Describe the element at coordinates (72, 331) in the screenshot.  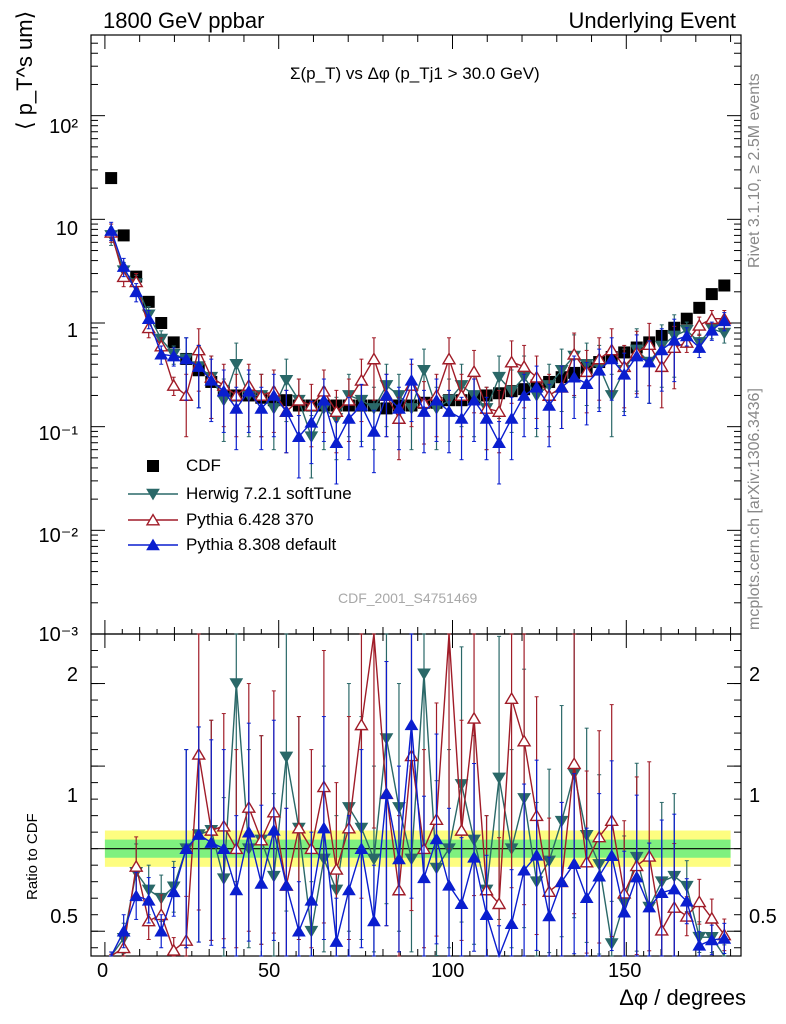
I see `y-tick-label: 1` at that location.